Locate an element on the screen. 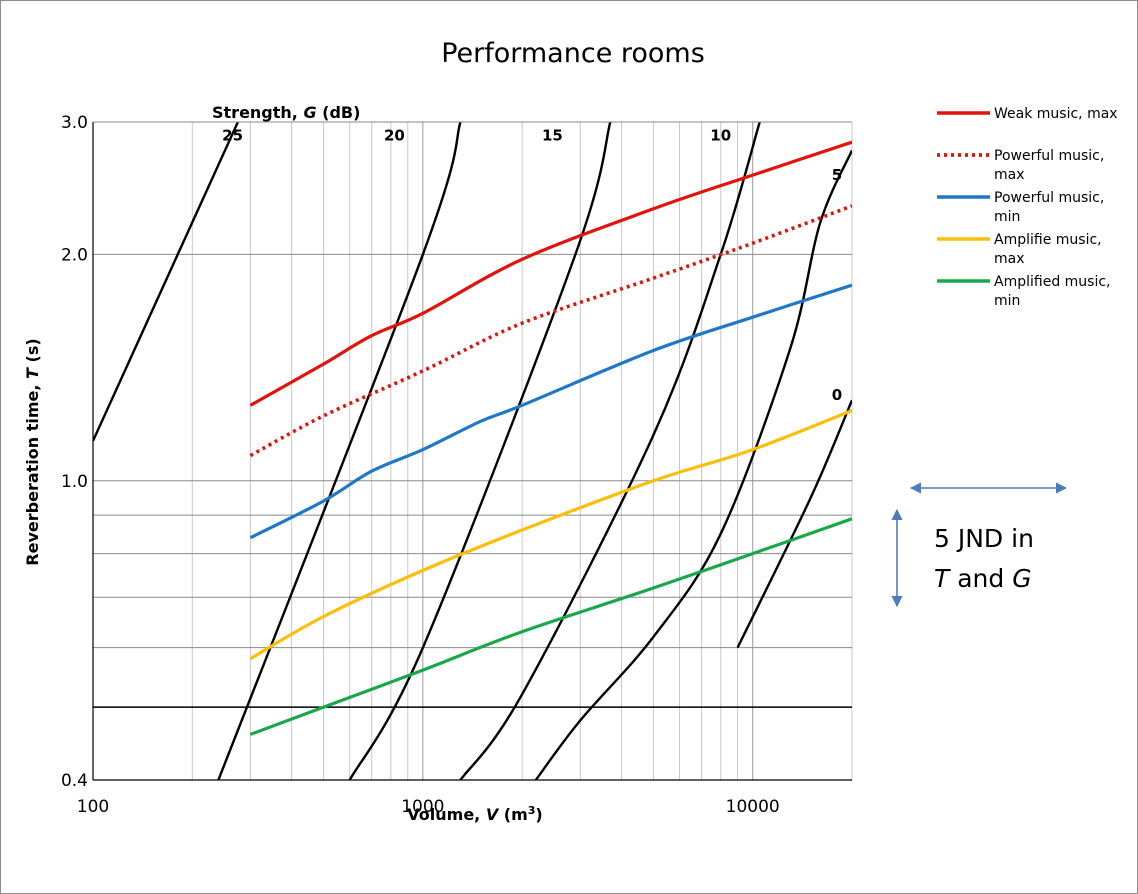 The image size is (1138, 894). jnd-annotation: 5 JND in T and G is located at coordinates (979, 545).